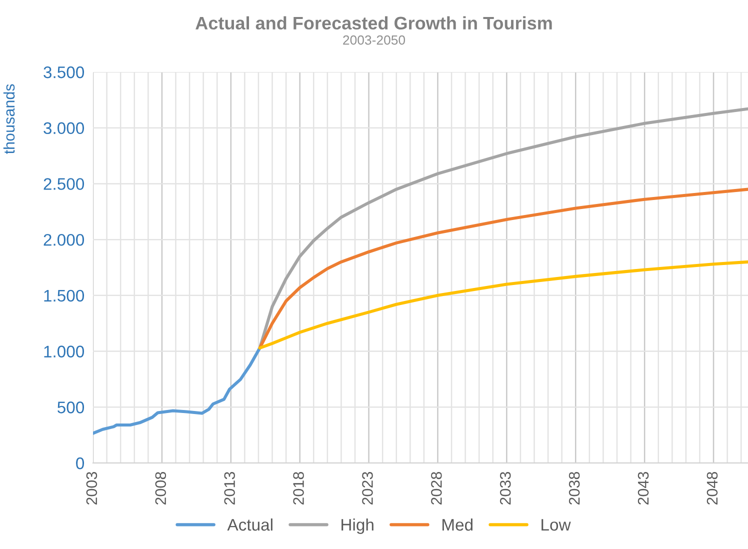 The width and height of the screenshot is (748, 549). Describe the element at coordinates (643, 488) in the screenshot. I see `x-tick-label: 2043` at that location.